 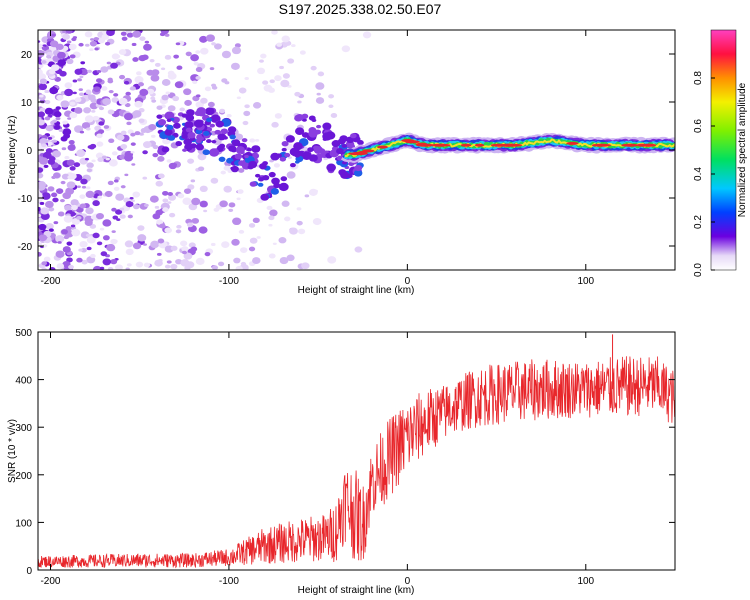 I want to click on colorbar-axes: 0.0 0.2 0.4 0.6 0.8, so click(x=704, y=174).